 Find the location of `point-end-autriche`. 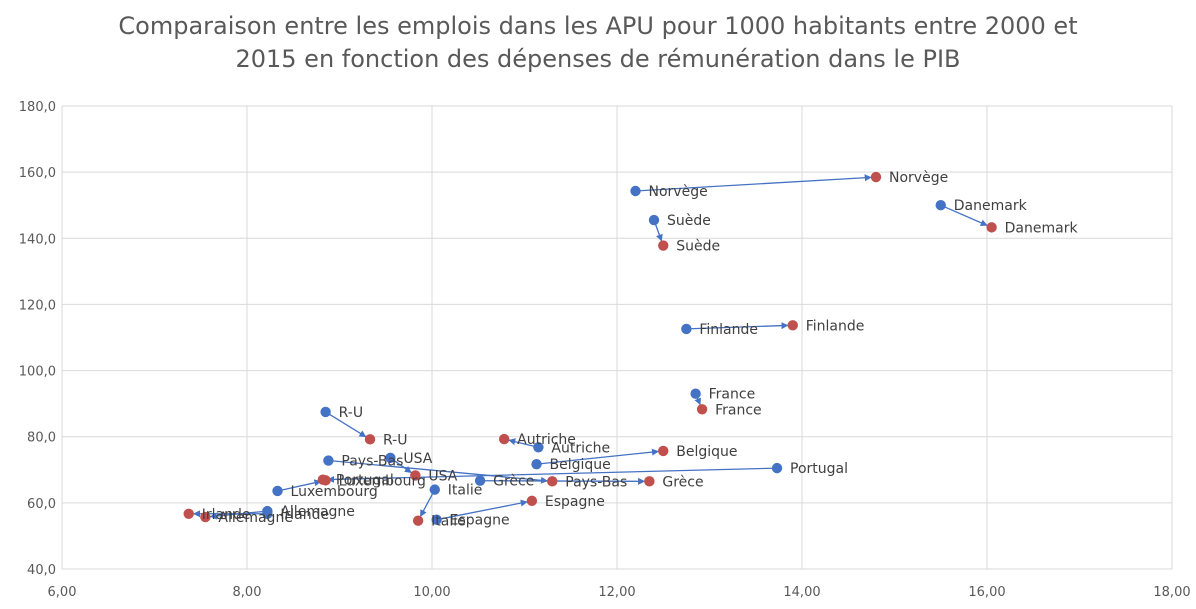

point-end-autriche is located at coordinates (504, 439).